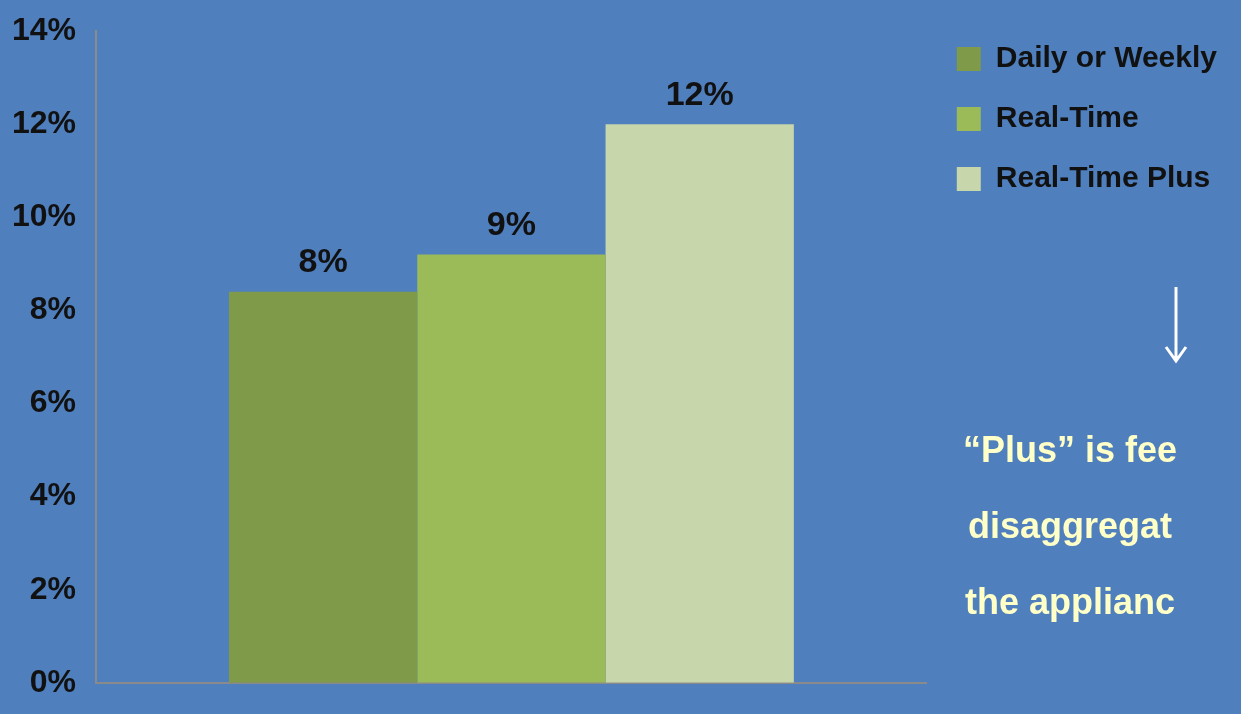  Describe the element at coordinates (44, 122) in the screenshot. I see `y-tick-label: 12%` at that location.